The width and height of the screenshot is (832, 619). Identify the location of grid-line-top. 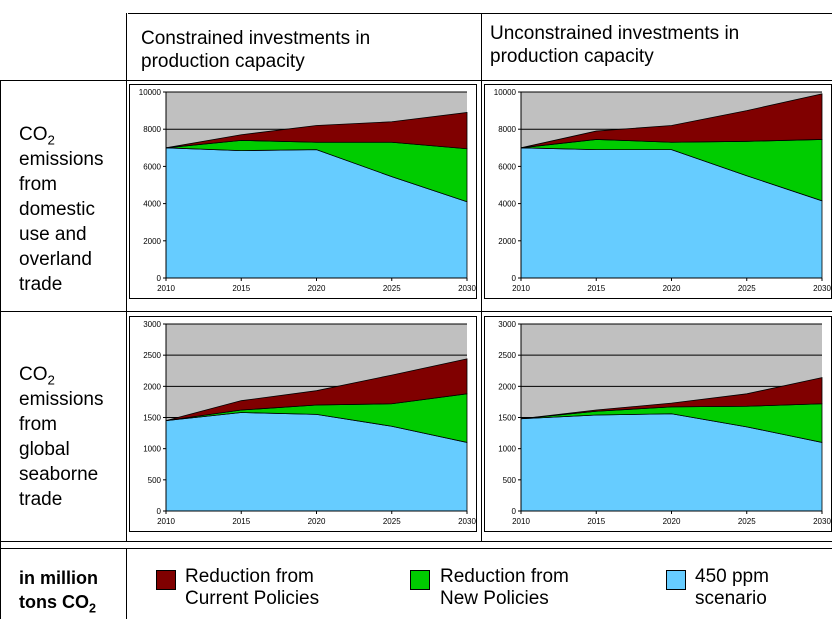
(480, 13).